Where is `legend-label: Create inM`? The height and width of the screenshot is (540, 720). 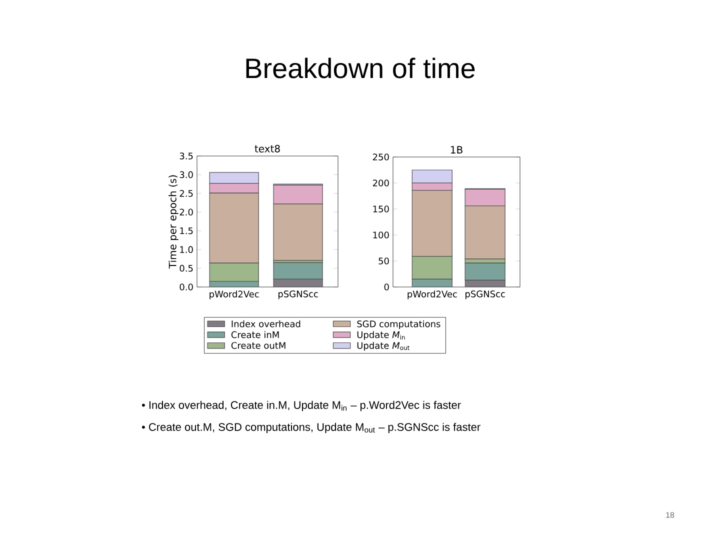
legend-label: Create inM is located at coordinates (255, 334).